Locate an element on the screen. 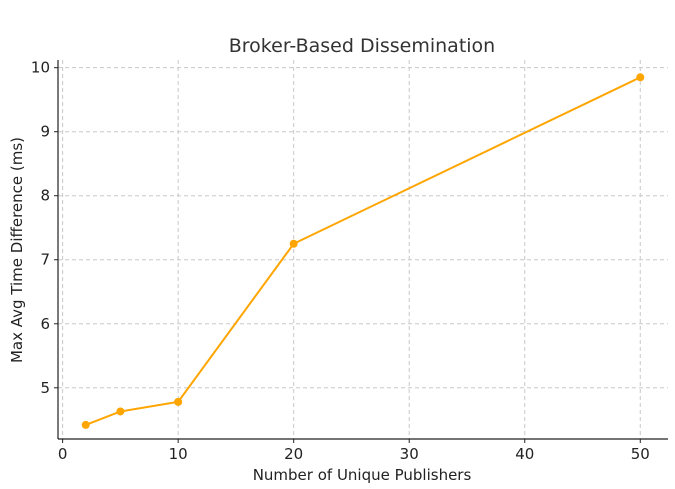 The height and width of the screenshot is (489, 675). chart-title: Broker-Based Dissemination is located at coordinates (362, 46).